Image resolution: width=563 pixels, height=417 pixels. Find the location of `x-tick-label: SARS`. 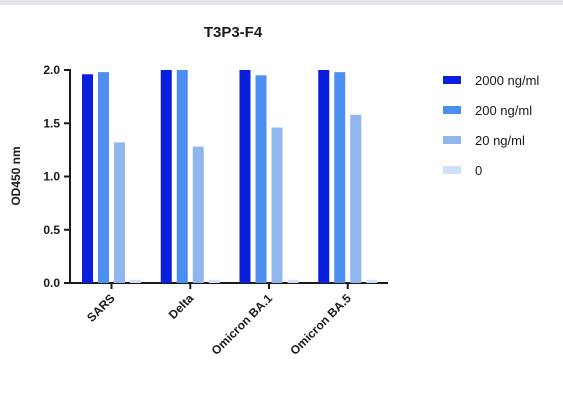

x-tick-label: SARS is located at coordinates (100, 307).